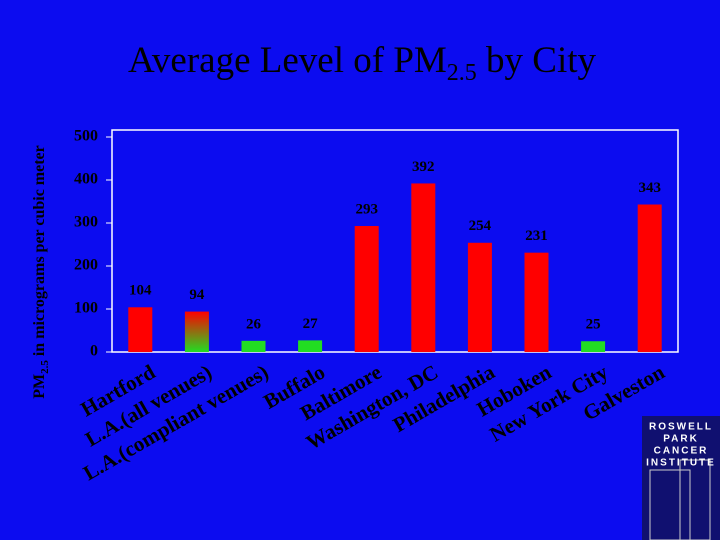 This screenshot has width=720, height=540. I want to click on ylabel-main: PM, so click(39, 386).